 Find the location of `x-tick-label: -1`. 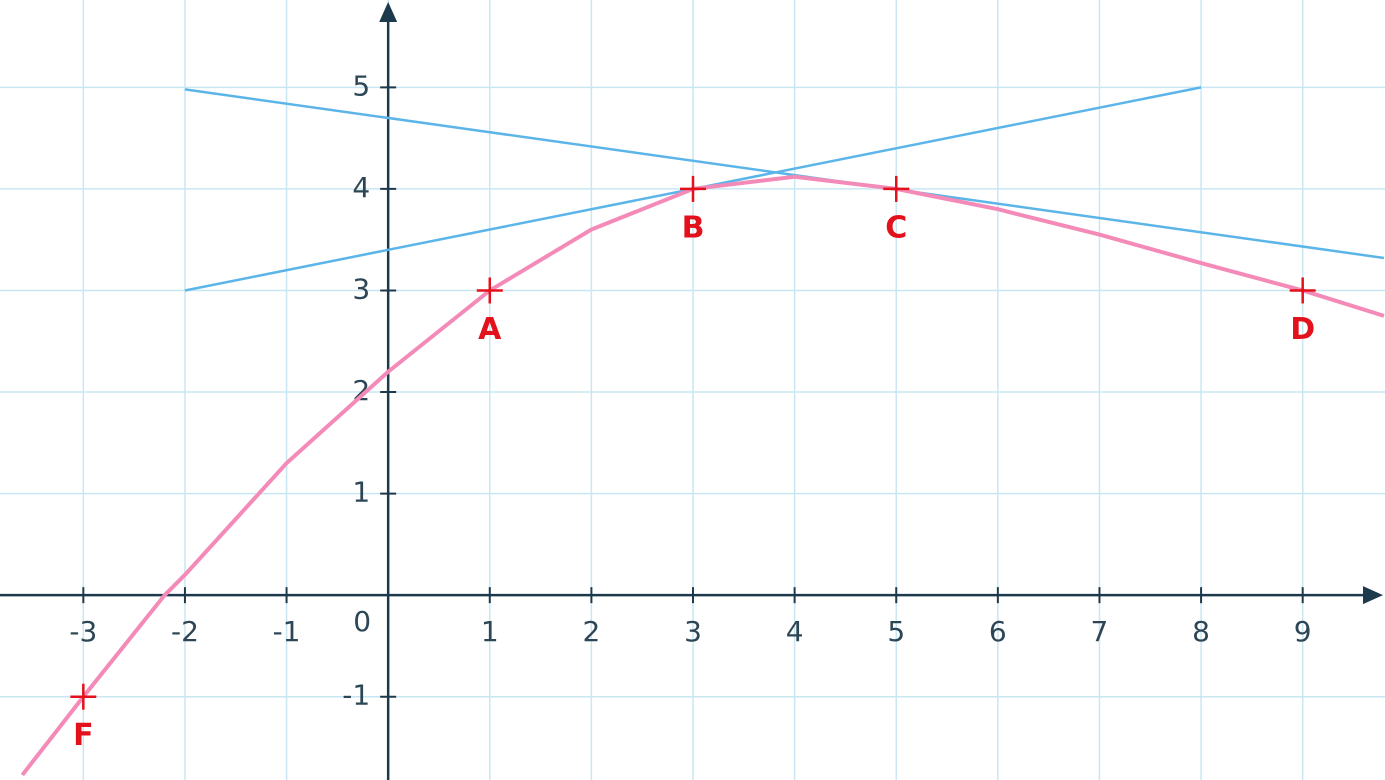

x-tick-label: -1 is located at coordinates (287, 631).